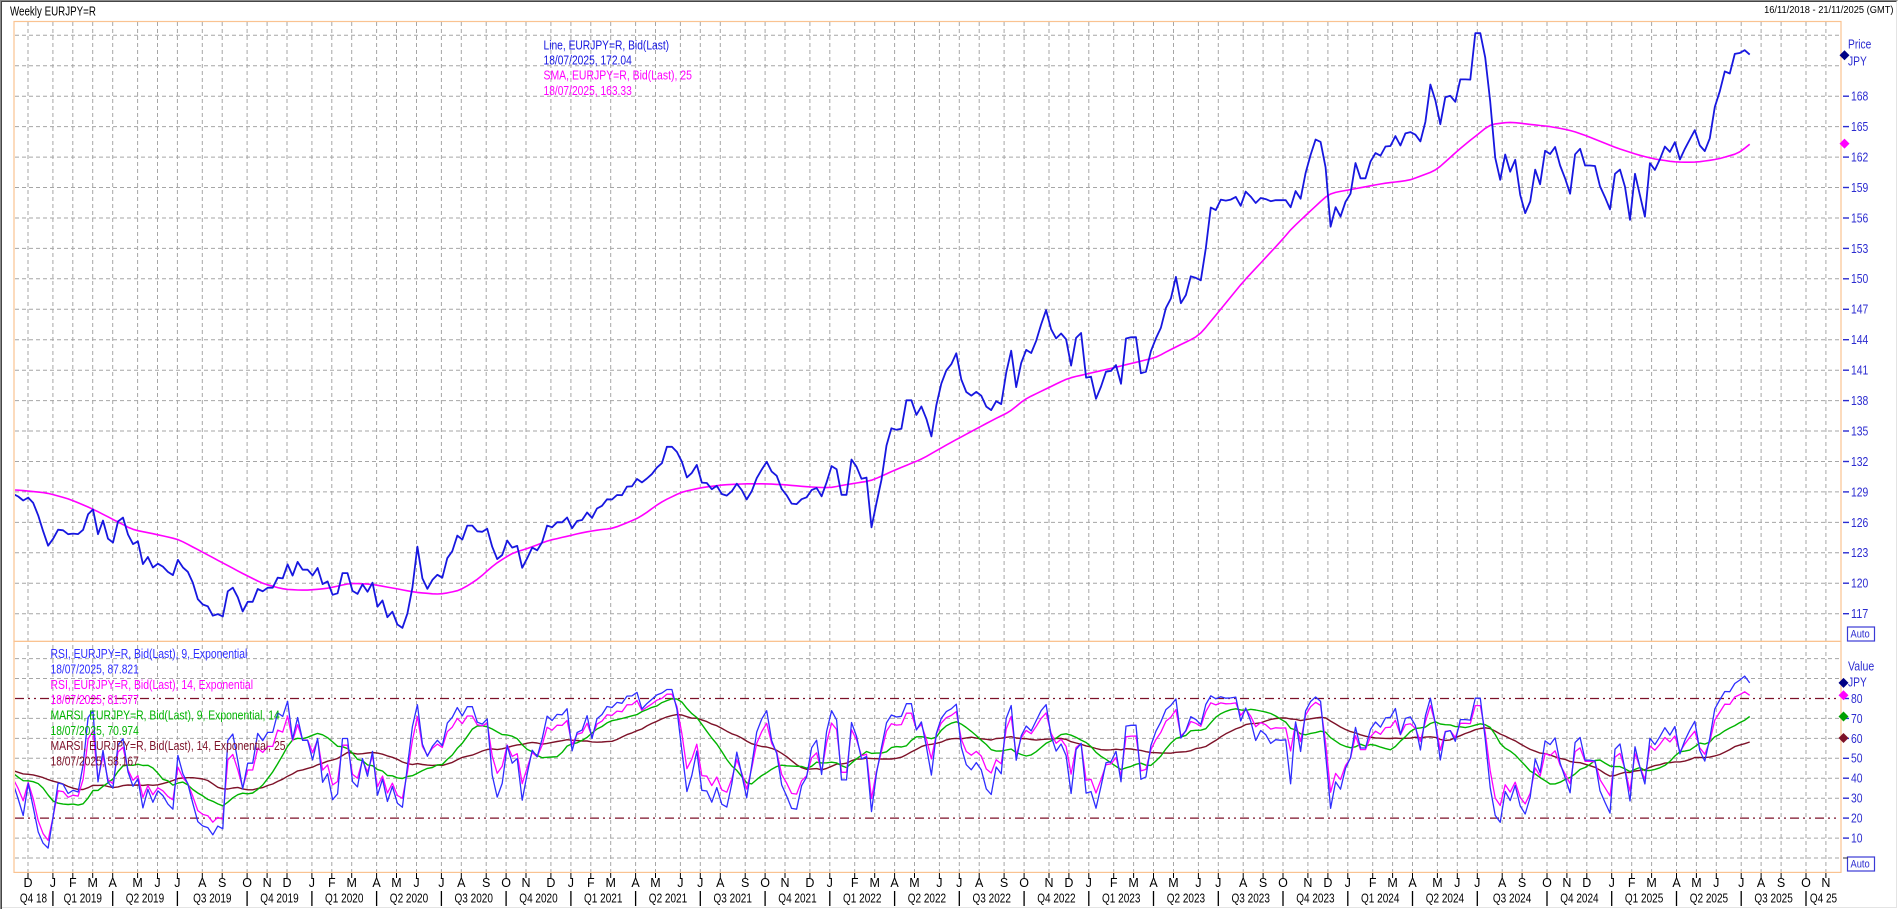 The height and width of the screenshot is (914, 1898). I want to click on svg-text: Q1 2019, so click(83, 899).